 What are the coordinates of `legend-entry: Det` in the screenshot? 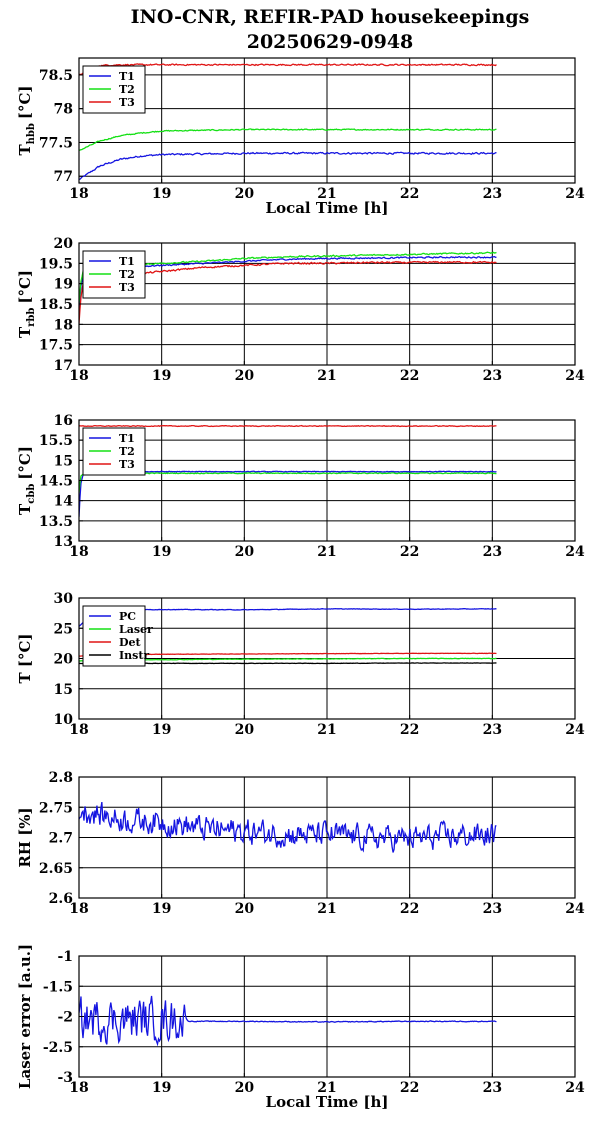 It's located at (130, 642).